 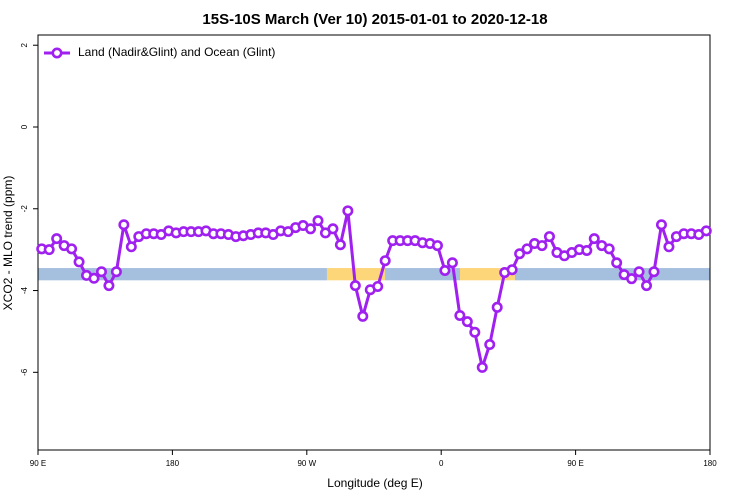 What do you see at coordinates (176, 52) in the screenshot?
I see `legend-label: Land (Nadir&Glint) and Ocean (Glint)` at bounding box center [176, 52].